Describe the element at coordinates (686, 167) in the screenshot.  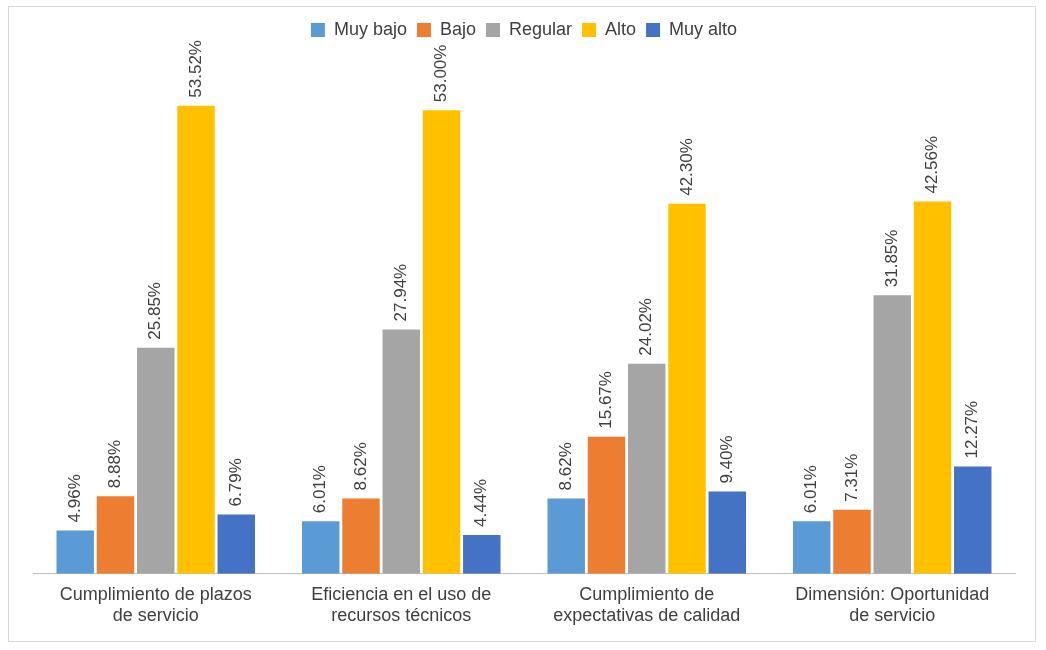
I see `data-label: 42.30%` at that location.